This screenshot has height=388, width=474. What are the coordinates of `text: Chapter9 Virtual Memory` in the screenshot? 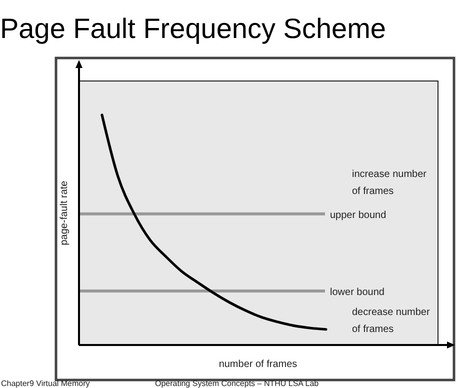 It's located at (45, 383).